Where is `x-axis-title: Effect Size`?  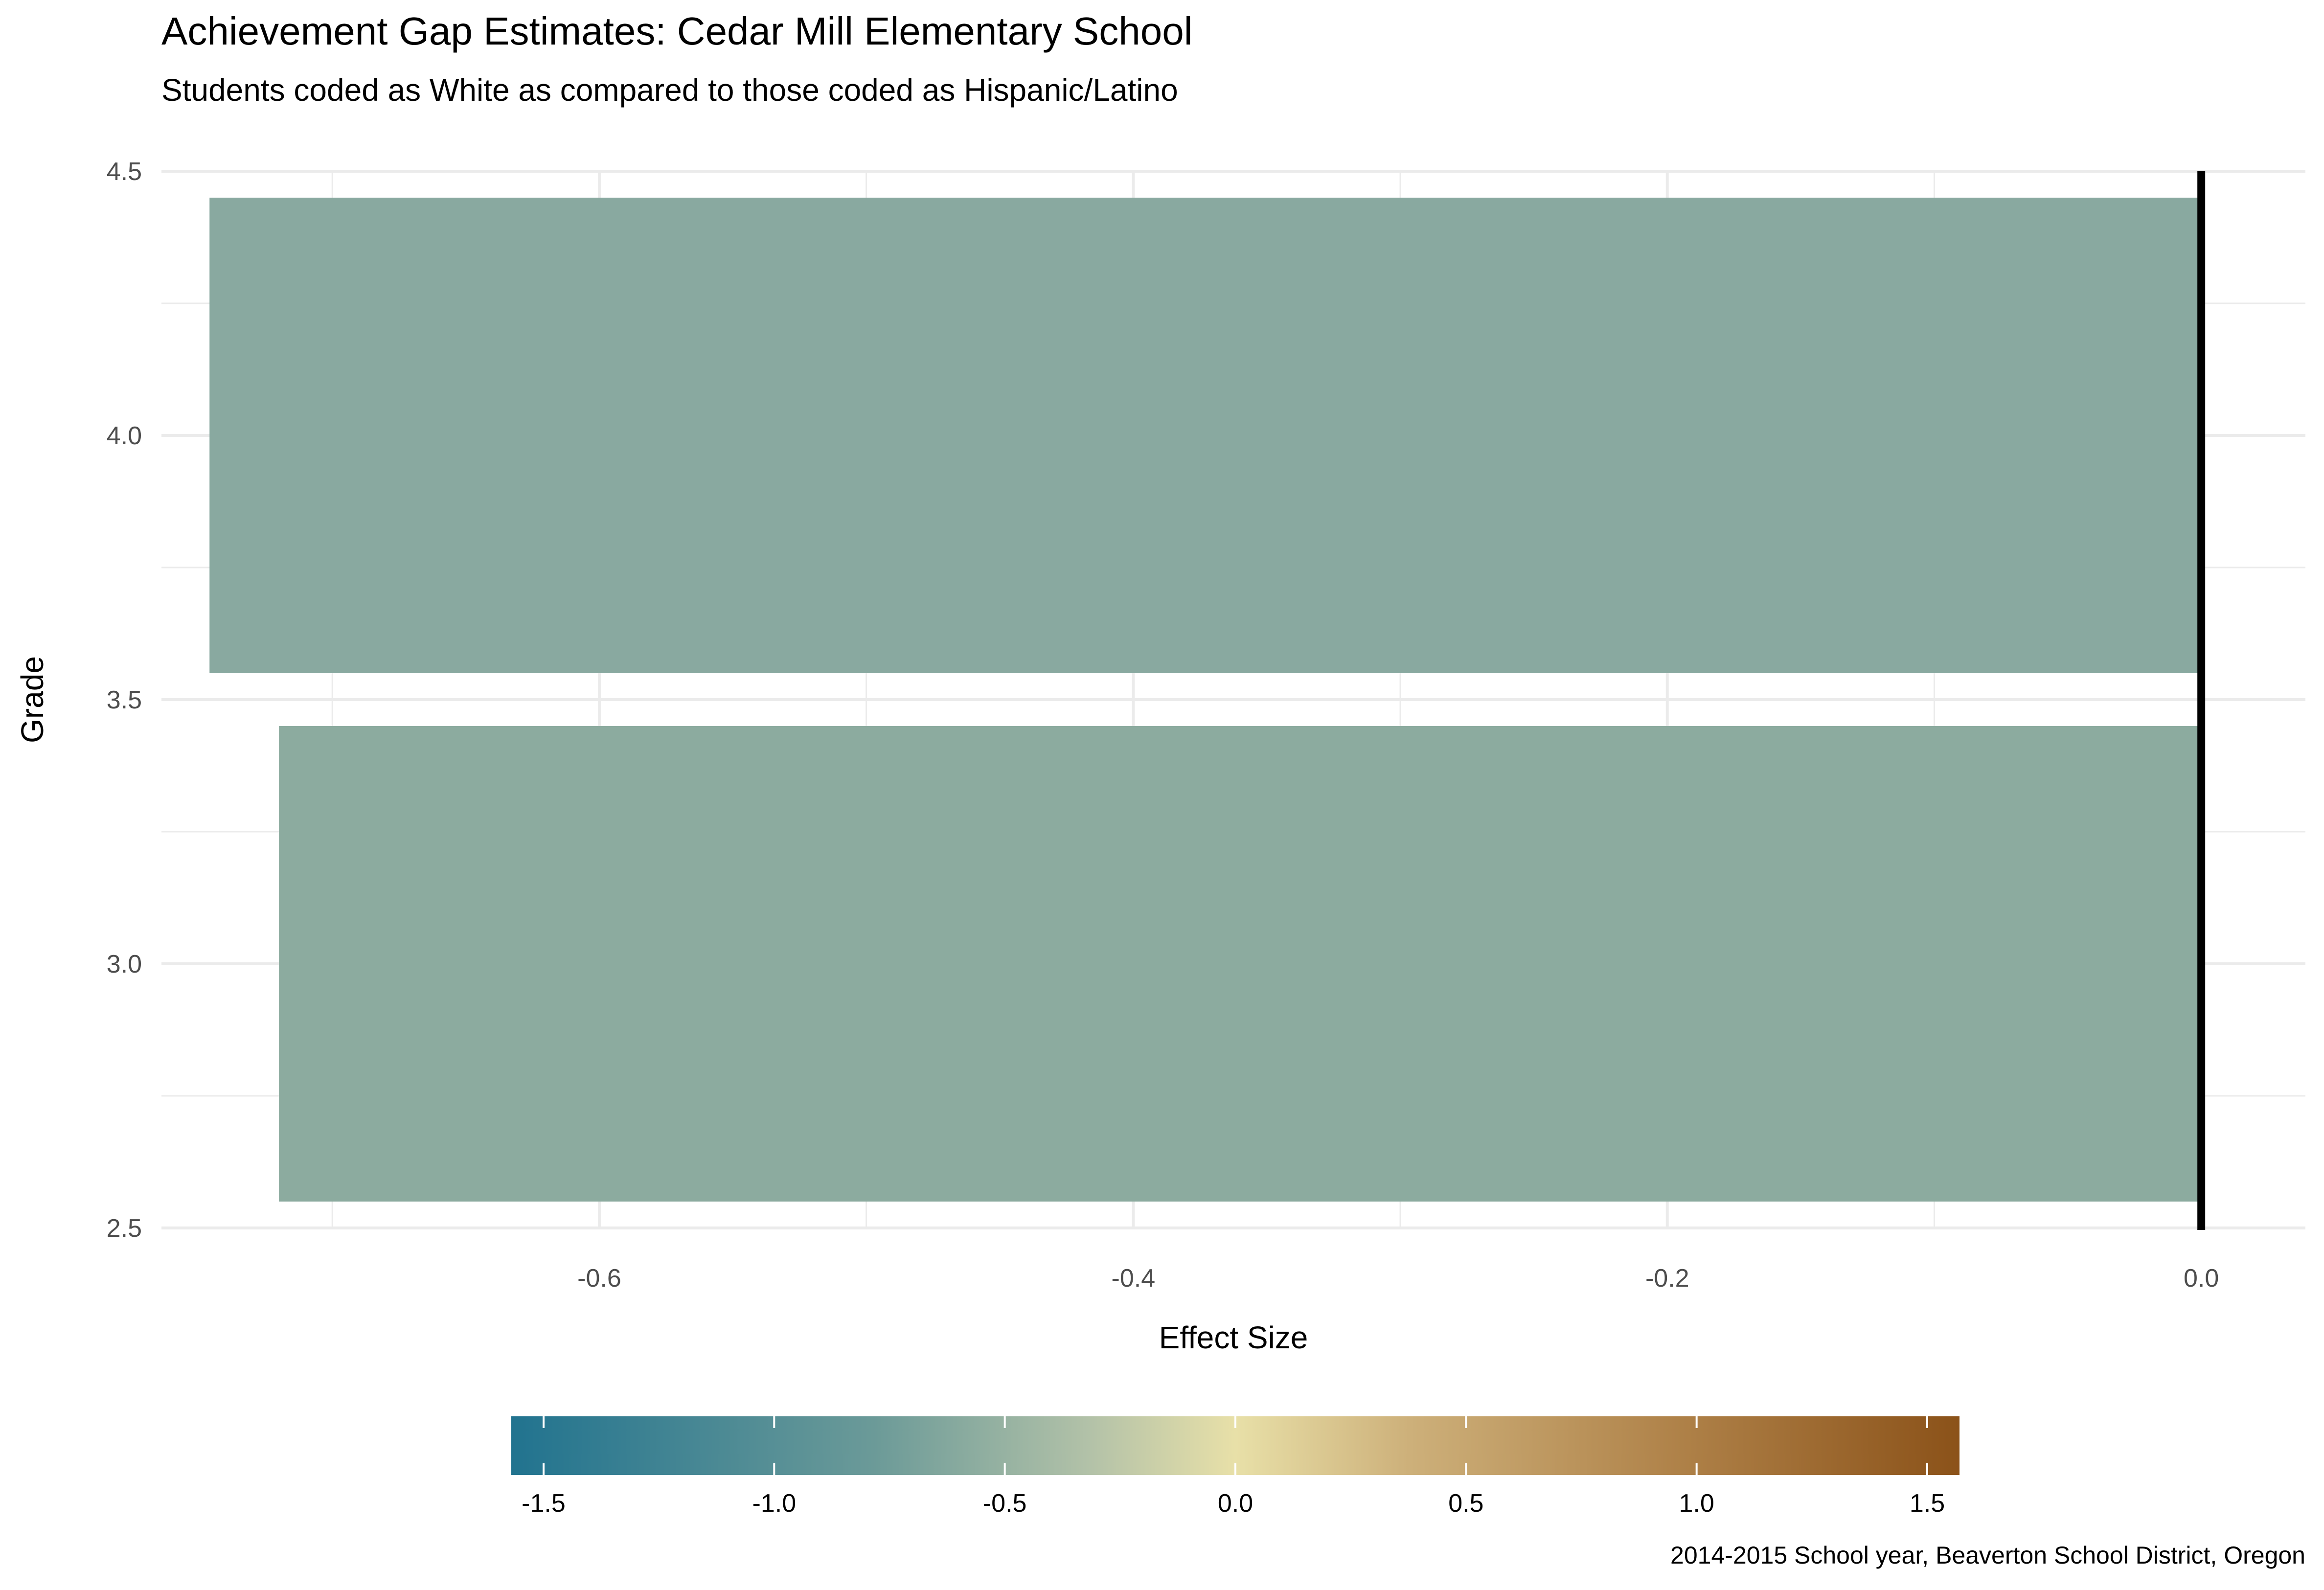
x-axis-title: Effect Size is located at coordinates (1233, 1338).